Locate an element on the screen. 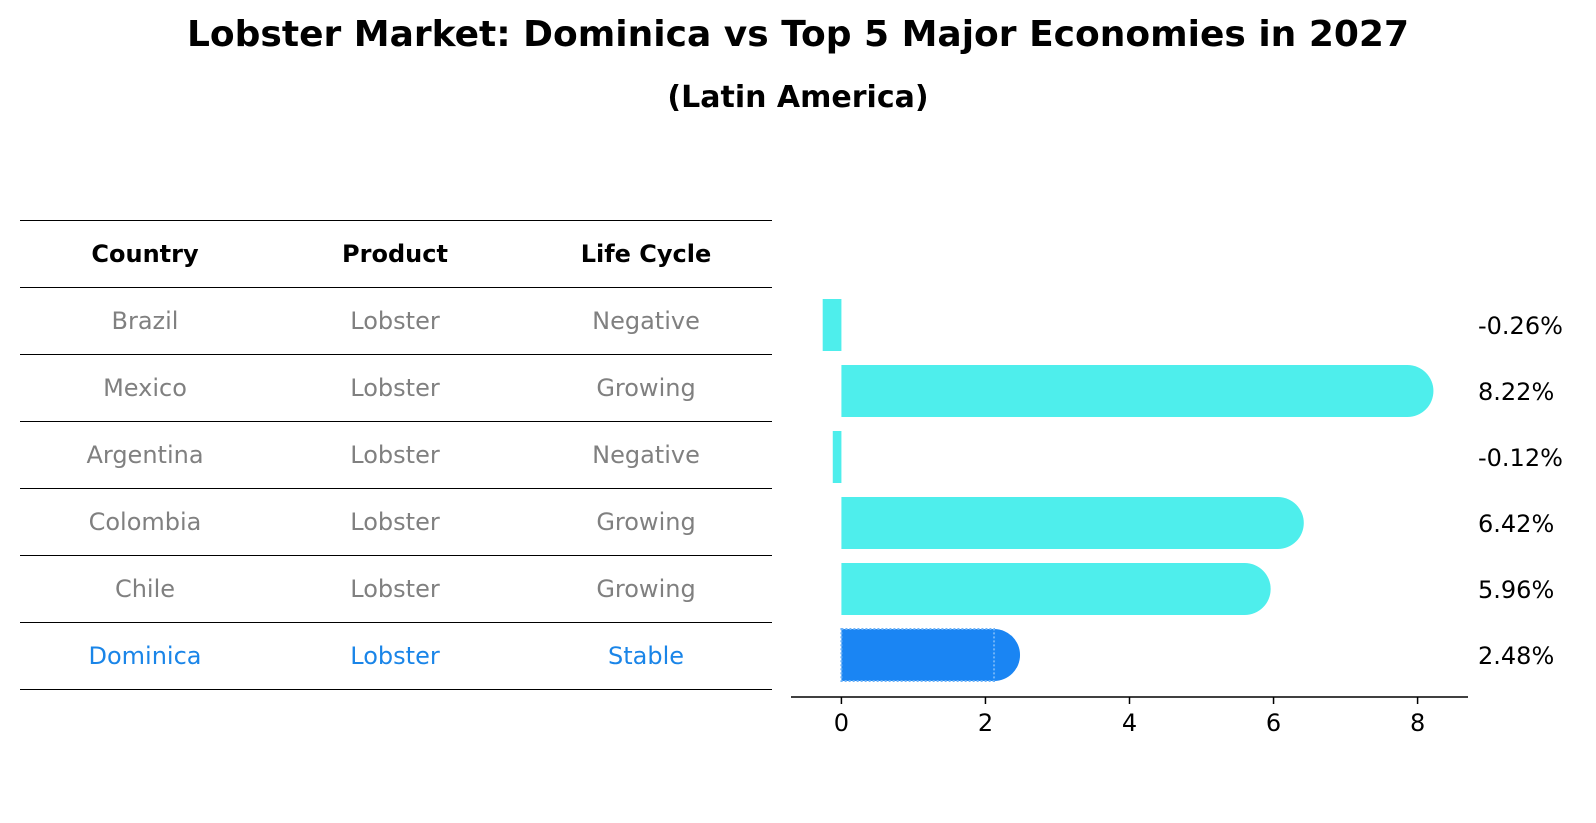 The image size is (1596, 823). table-row: Brazil Lobster Negative is located at coordinates (396, 321).